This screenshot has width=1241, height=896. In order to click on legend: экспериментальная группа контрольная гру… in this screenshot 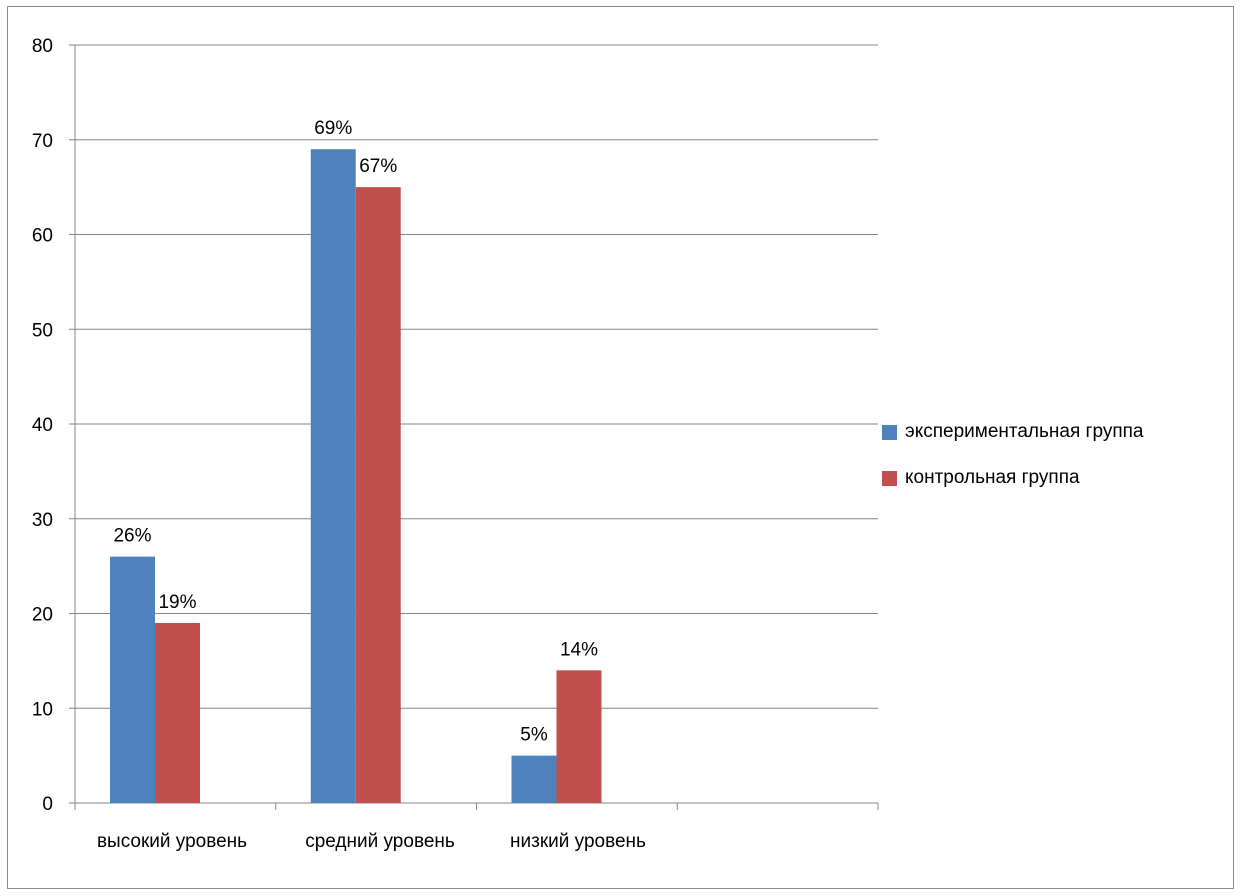, I will do `click(1012, 466)`.